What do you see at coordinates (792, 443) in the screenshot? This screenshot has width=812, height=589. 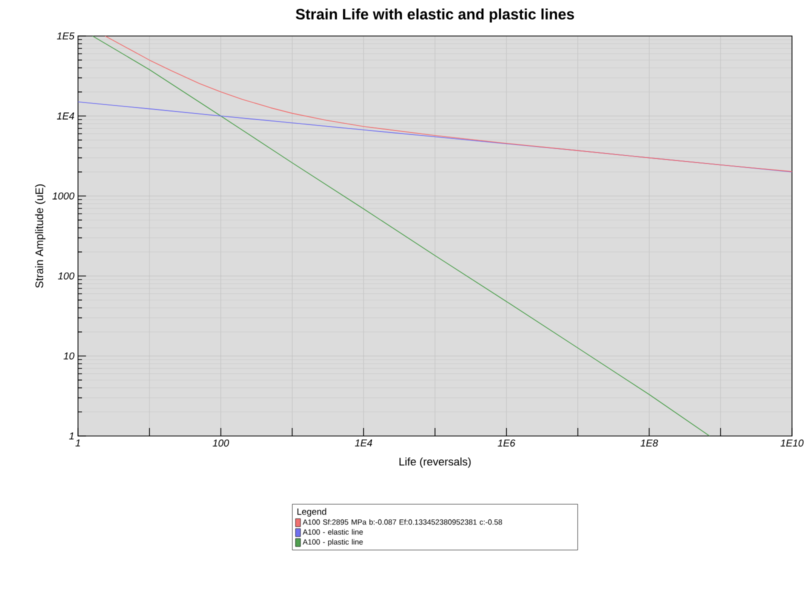 I see `x-tick-label: 1E10` at bounding box center [792, 443].